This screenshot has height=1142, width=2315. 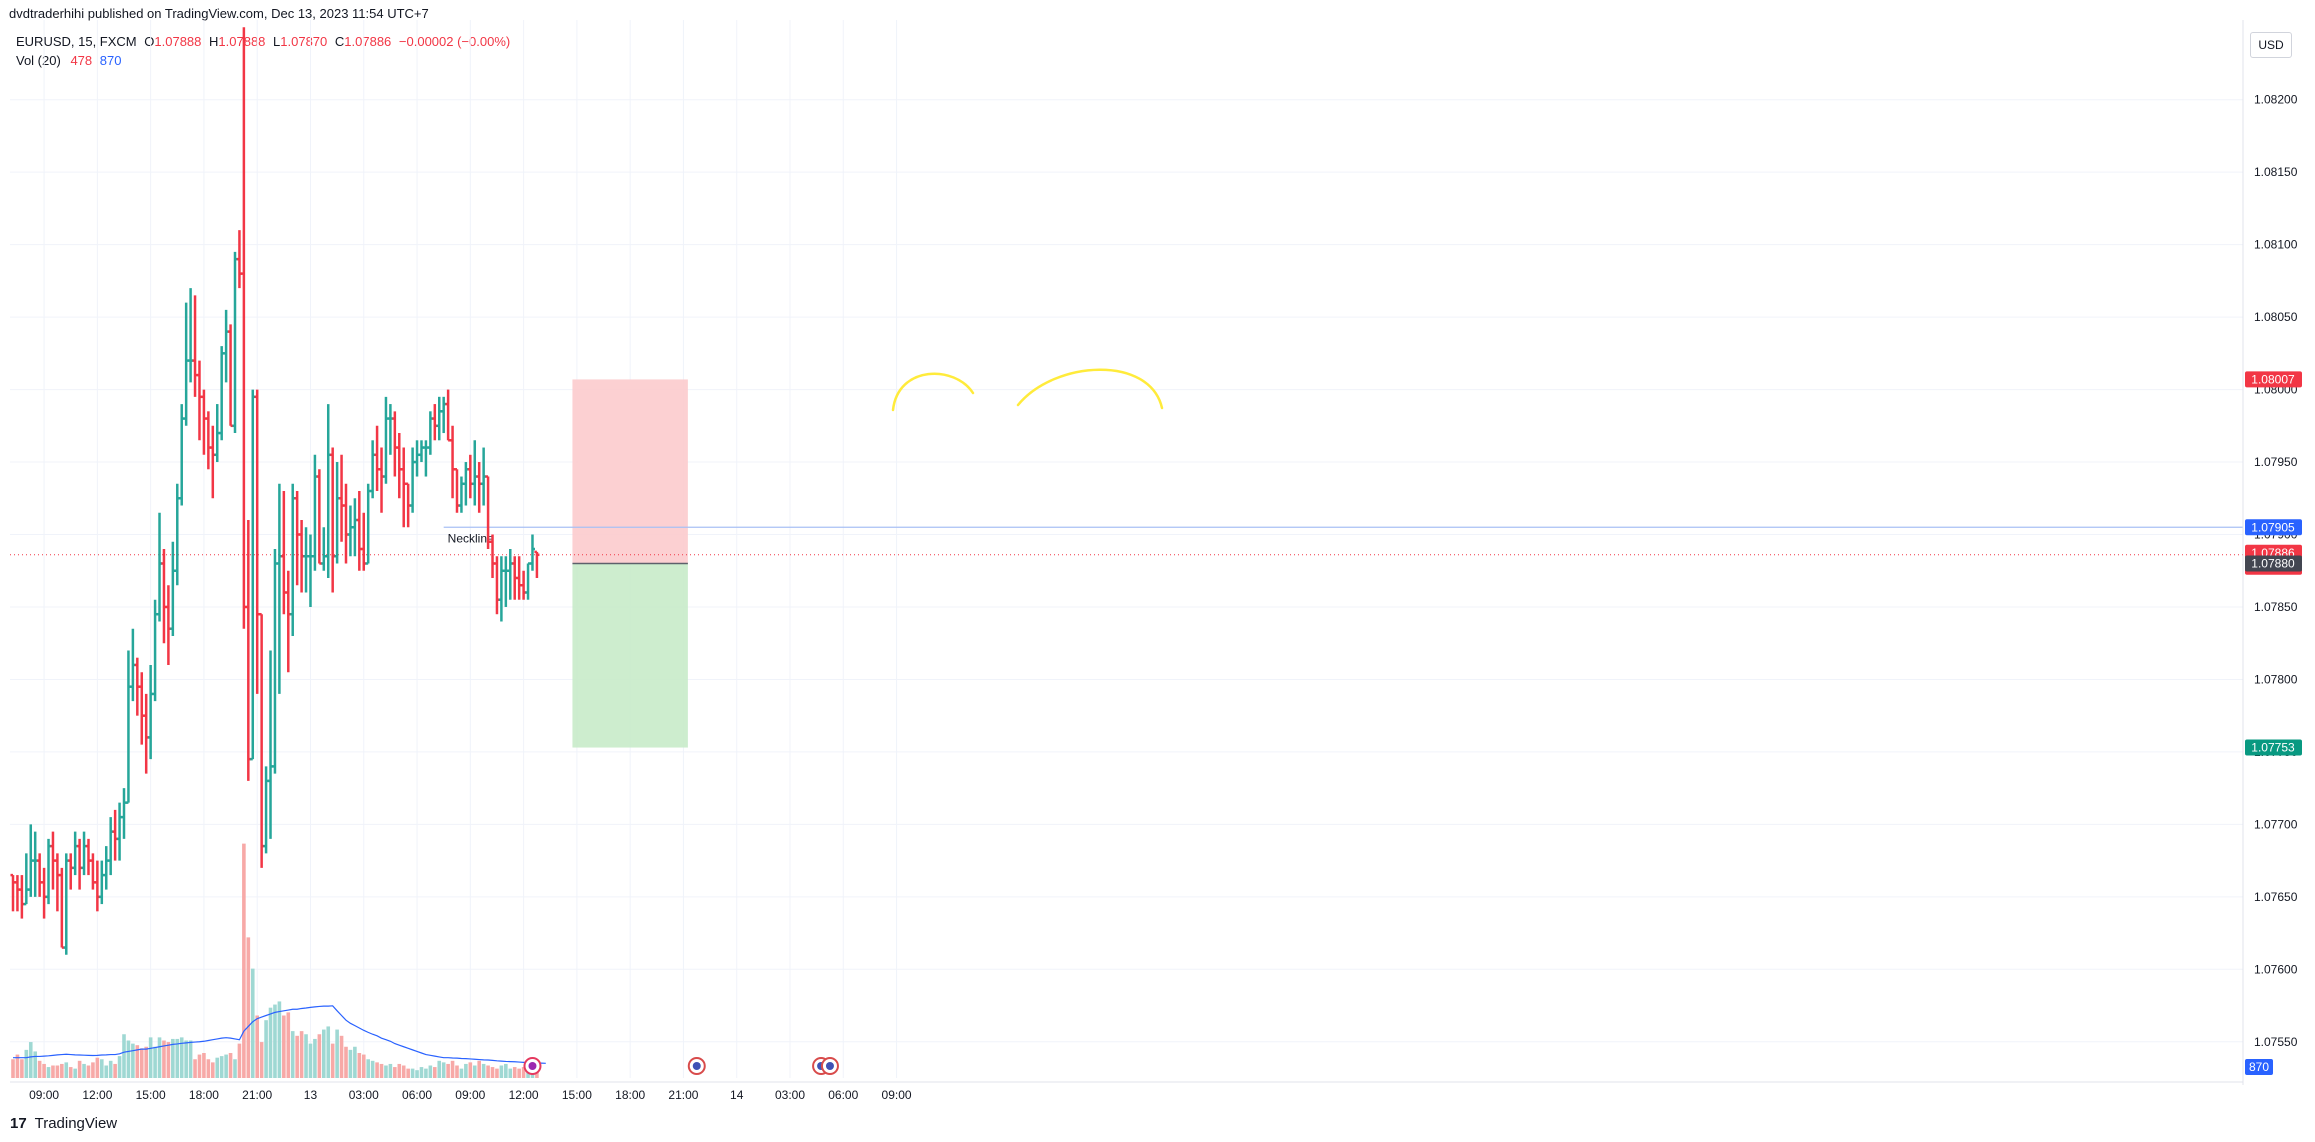 I want to click on volume-label: Vol (20), so click(x=38, y=60).